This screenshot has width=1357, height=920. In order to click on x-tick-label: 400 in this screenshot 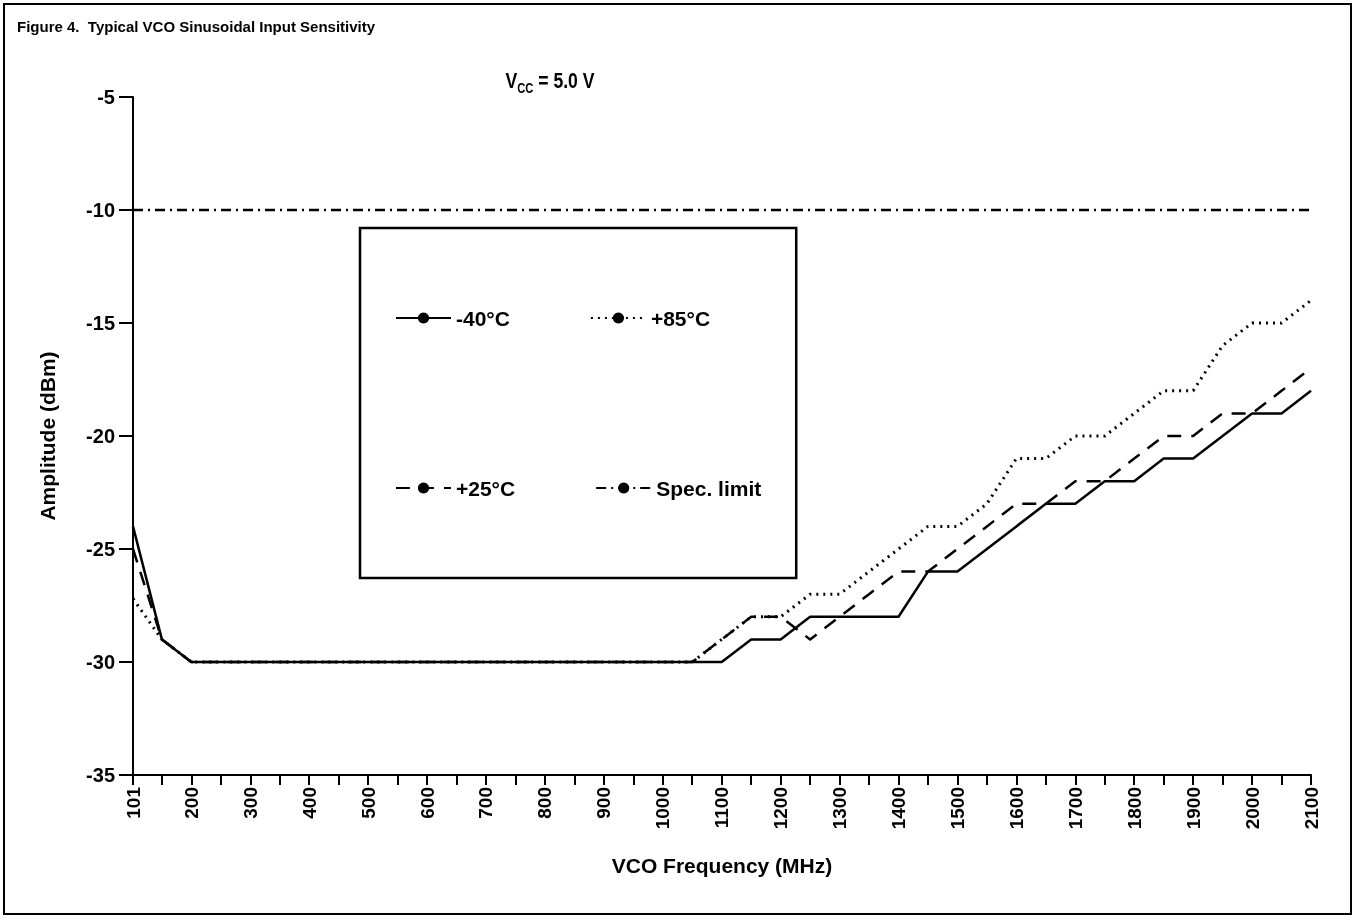, I will do `click(309, 803)`.